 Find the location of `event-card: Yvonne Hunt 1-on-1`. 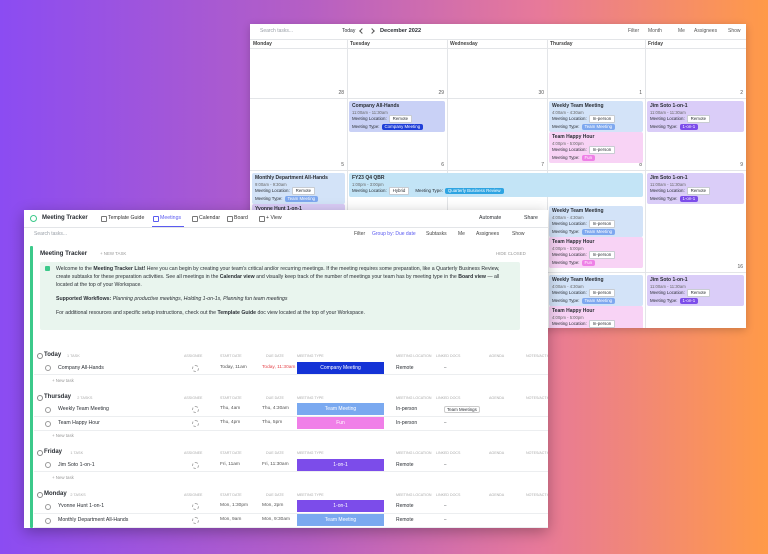

event-card: Yvonne Hunt 1-on-1 is located at coordinates (298, 209).